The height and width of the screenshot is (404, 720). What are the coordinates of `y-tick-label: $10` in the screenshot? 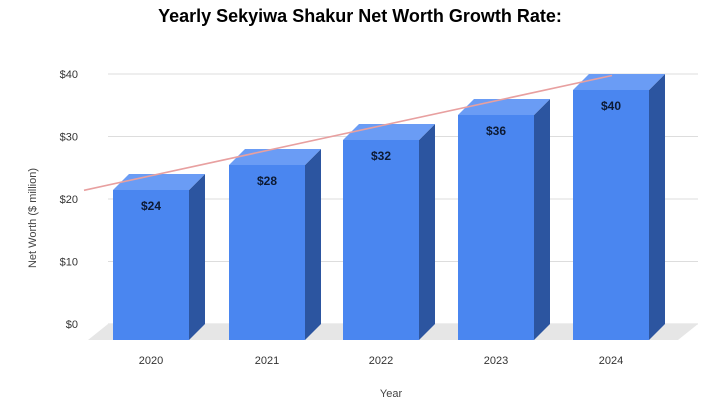 It's located at (69, 263).